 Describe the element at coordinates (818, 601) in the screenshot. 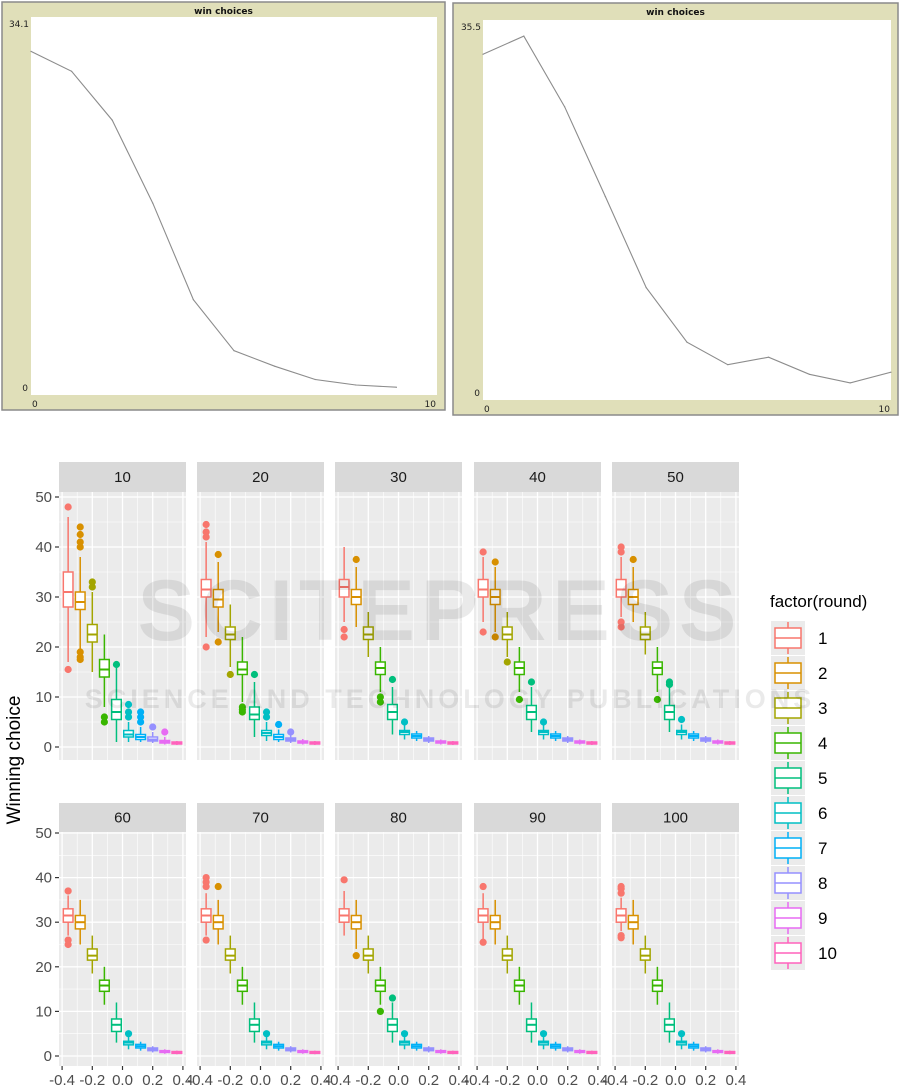

I see `legend-title: factor(round)` at that location.